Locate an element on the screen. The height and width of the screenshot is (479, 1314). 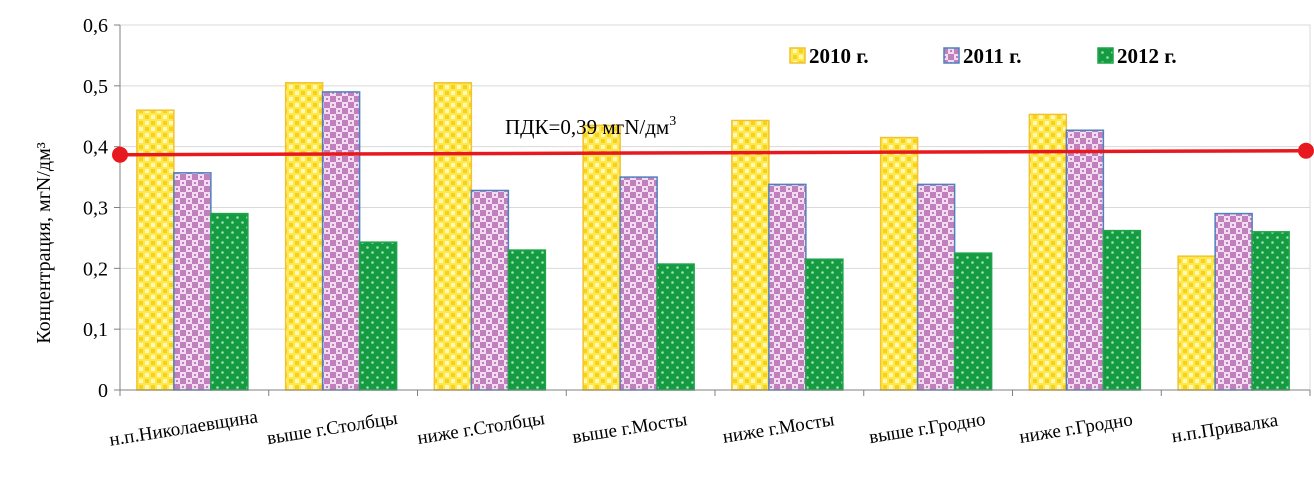
x-tick-label: выше г.Гродно is located at coordinates (927, 428).